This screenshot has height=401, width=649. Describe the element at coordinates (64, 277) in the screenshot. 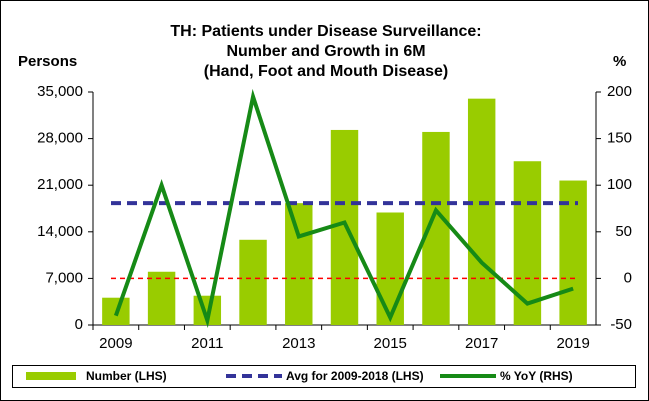

I see `y-tick-label: 7,000` at that location.